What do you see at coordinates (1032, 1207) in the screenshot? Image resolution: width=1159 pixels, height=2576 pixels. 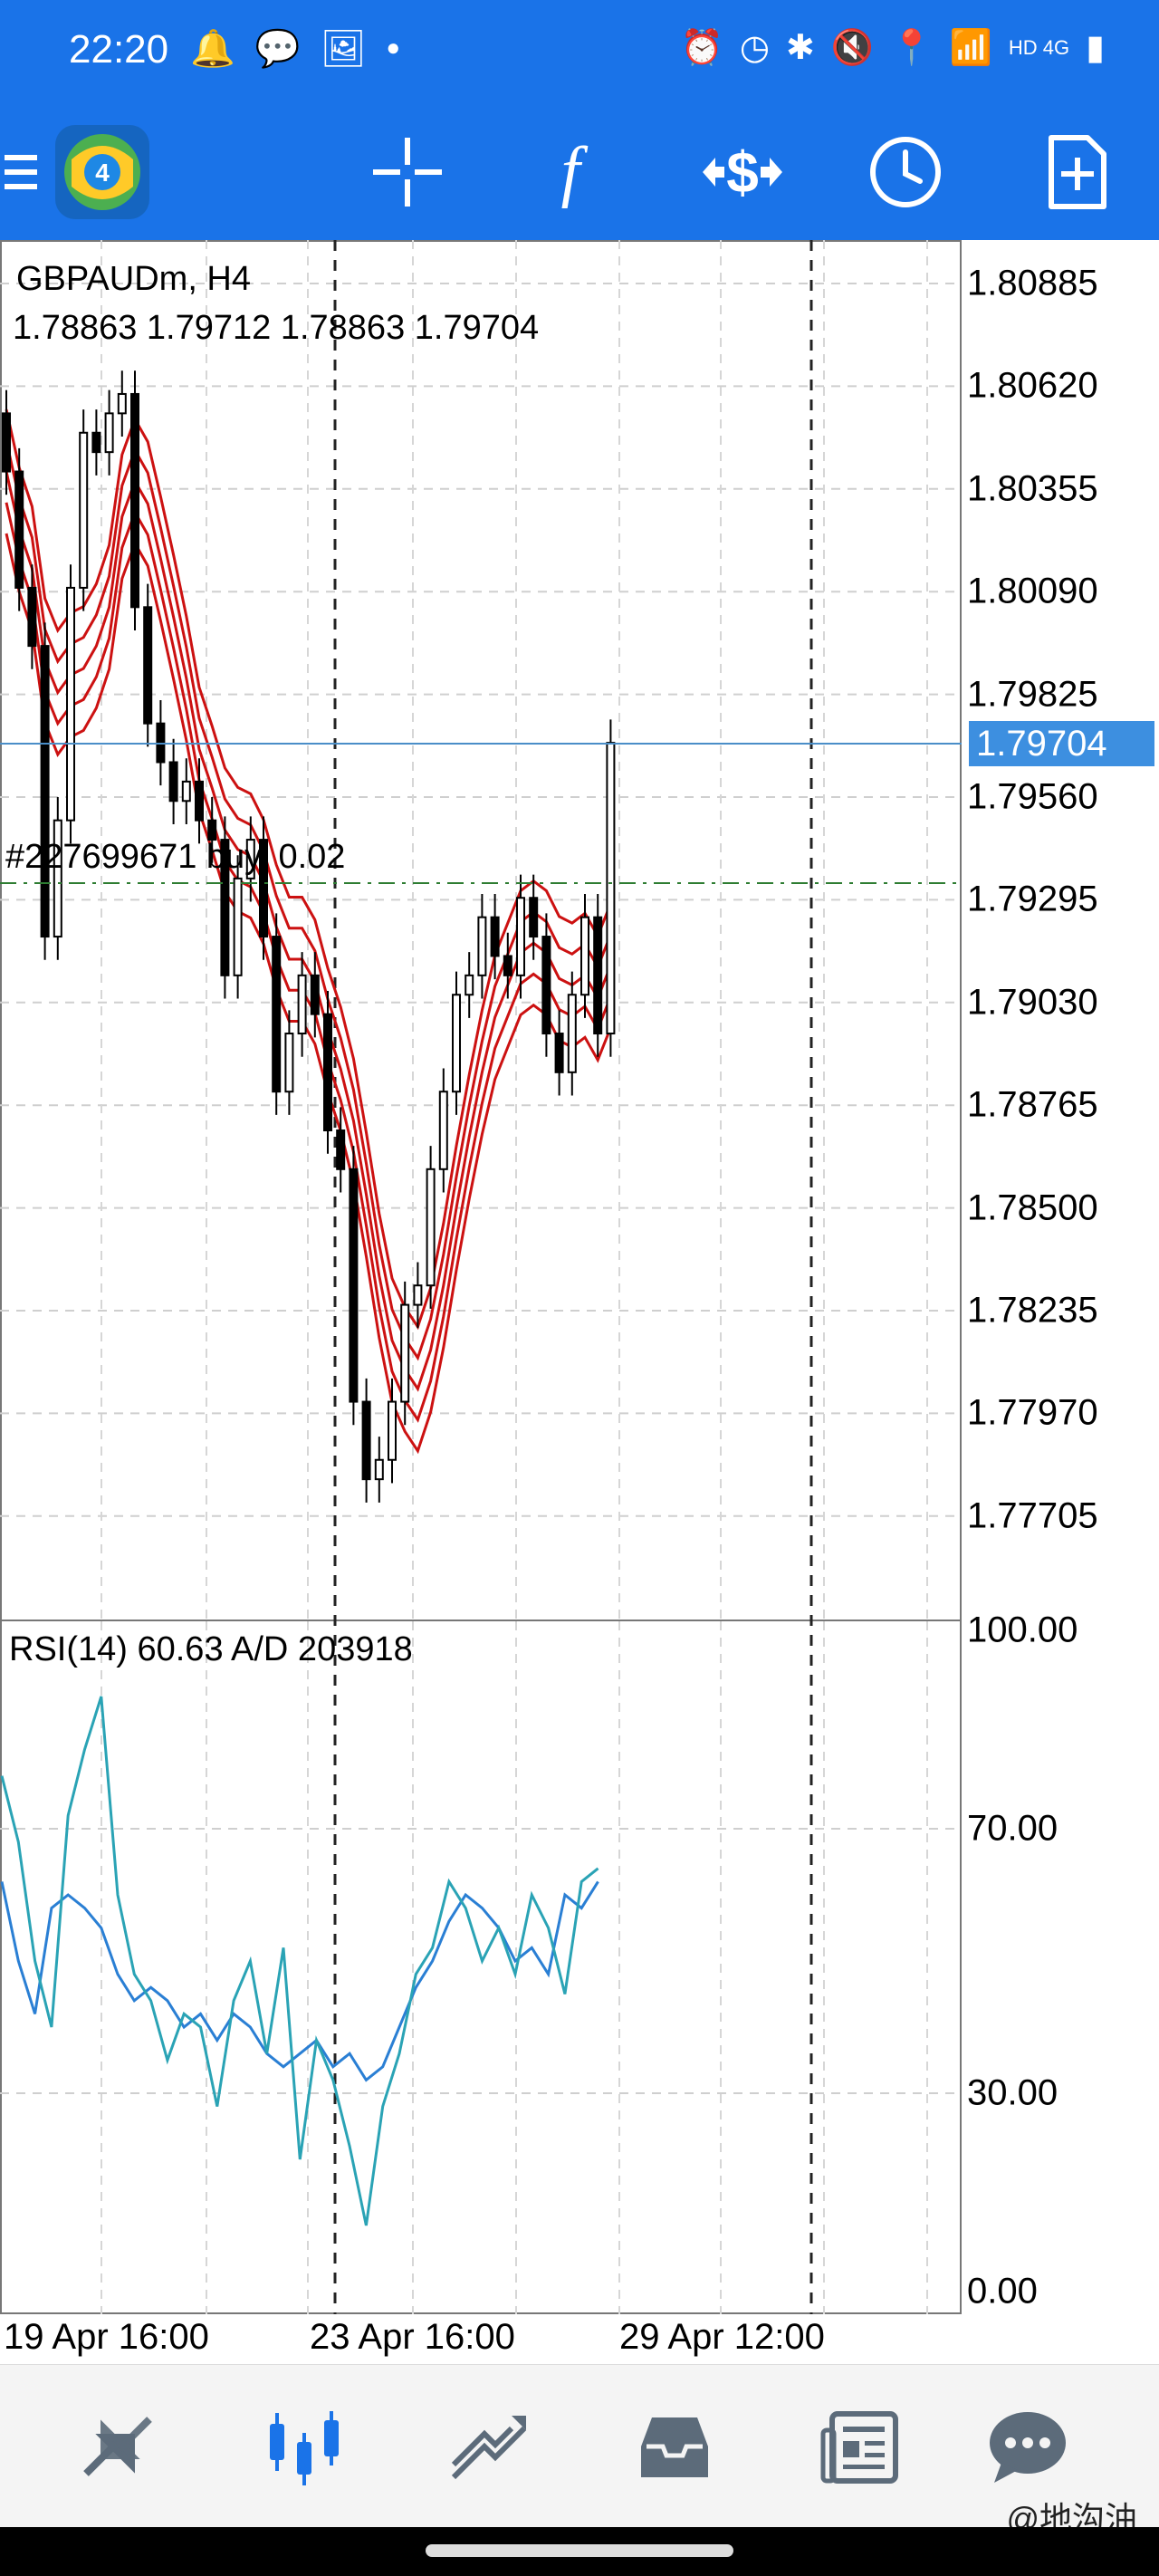 I see `price-tick-label: 1.78500` at bounding box center [1032, 1207].